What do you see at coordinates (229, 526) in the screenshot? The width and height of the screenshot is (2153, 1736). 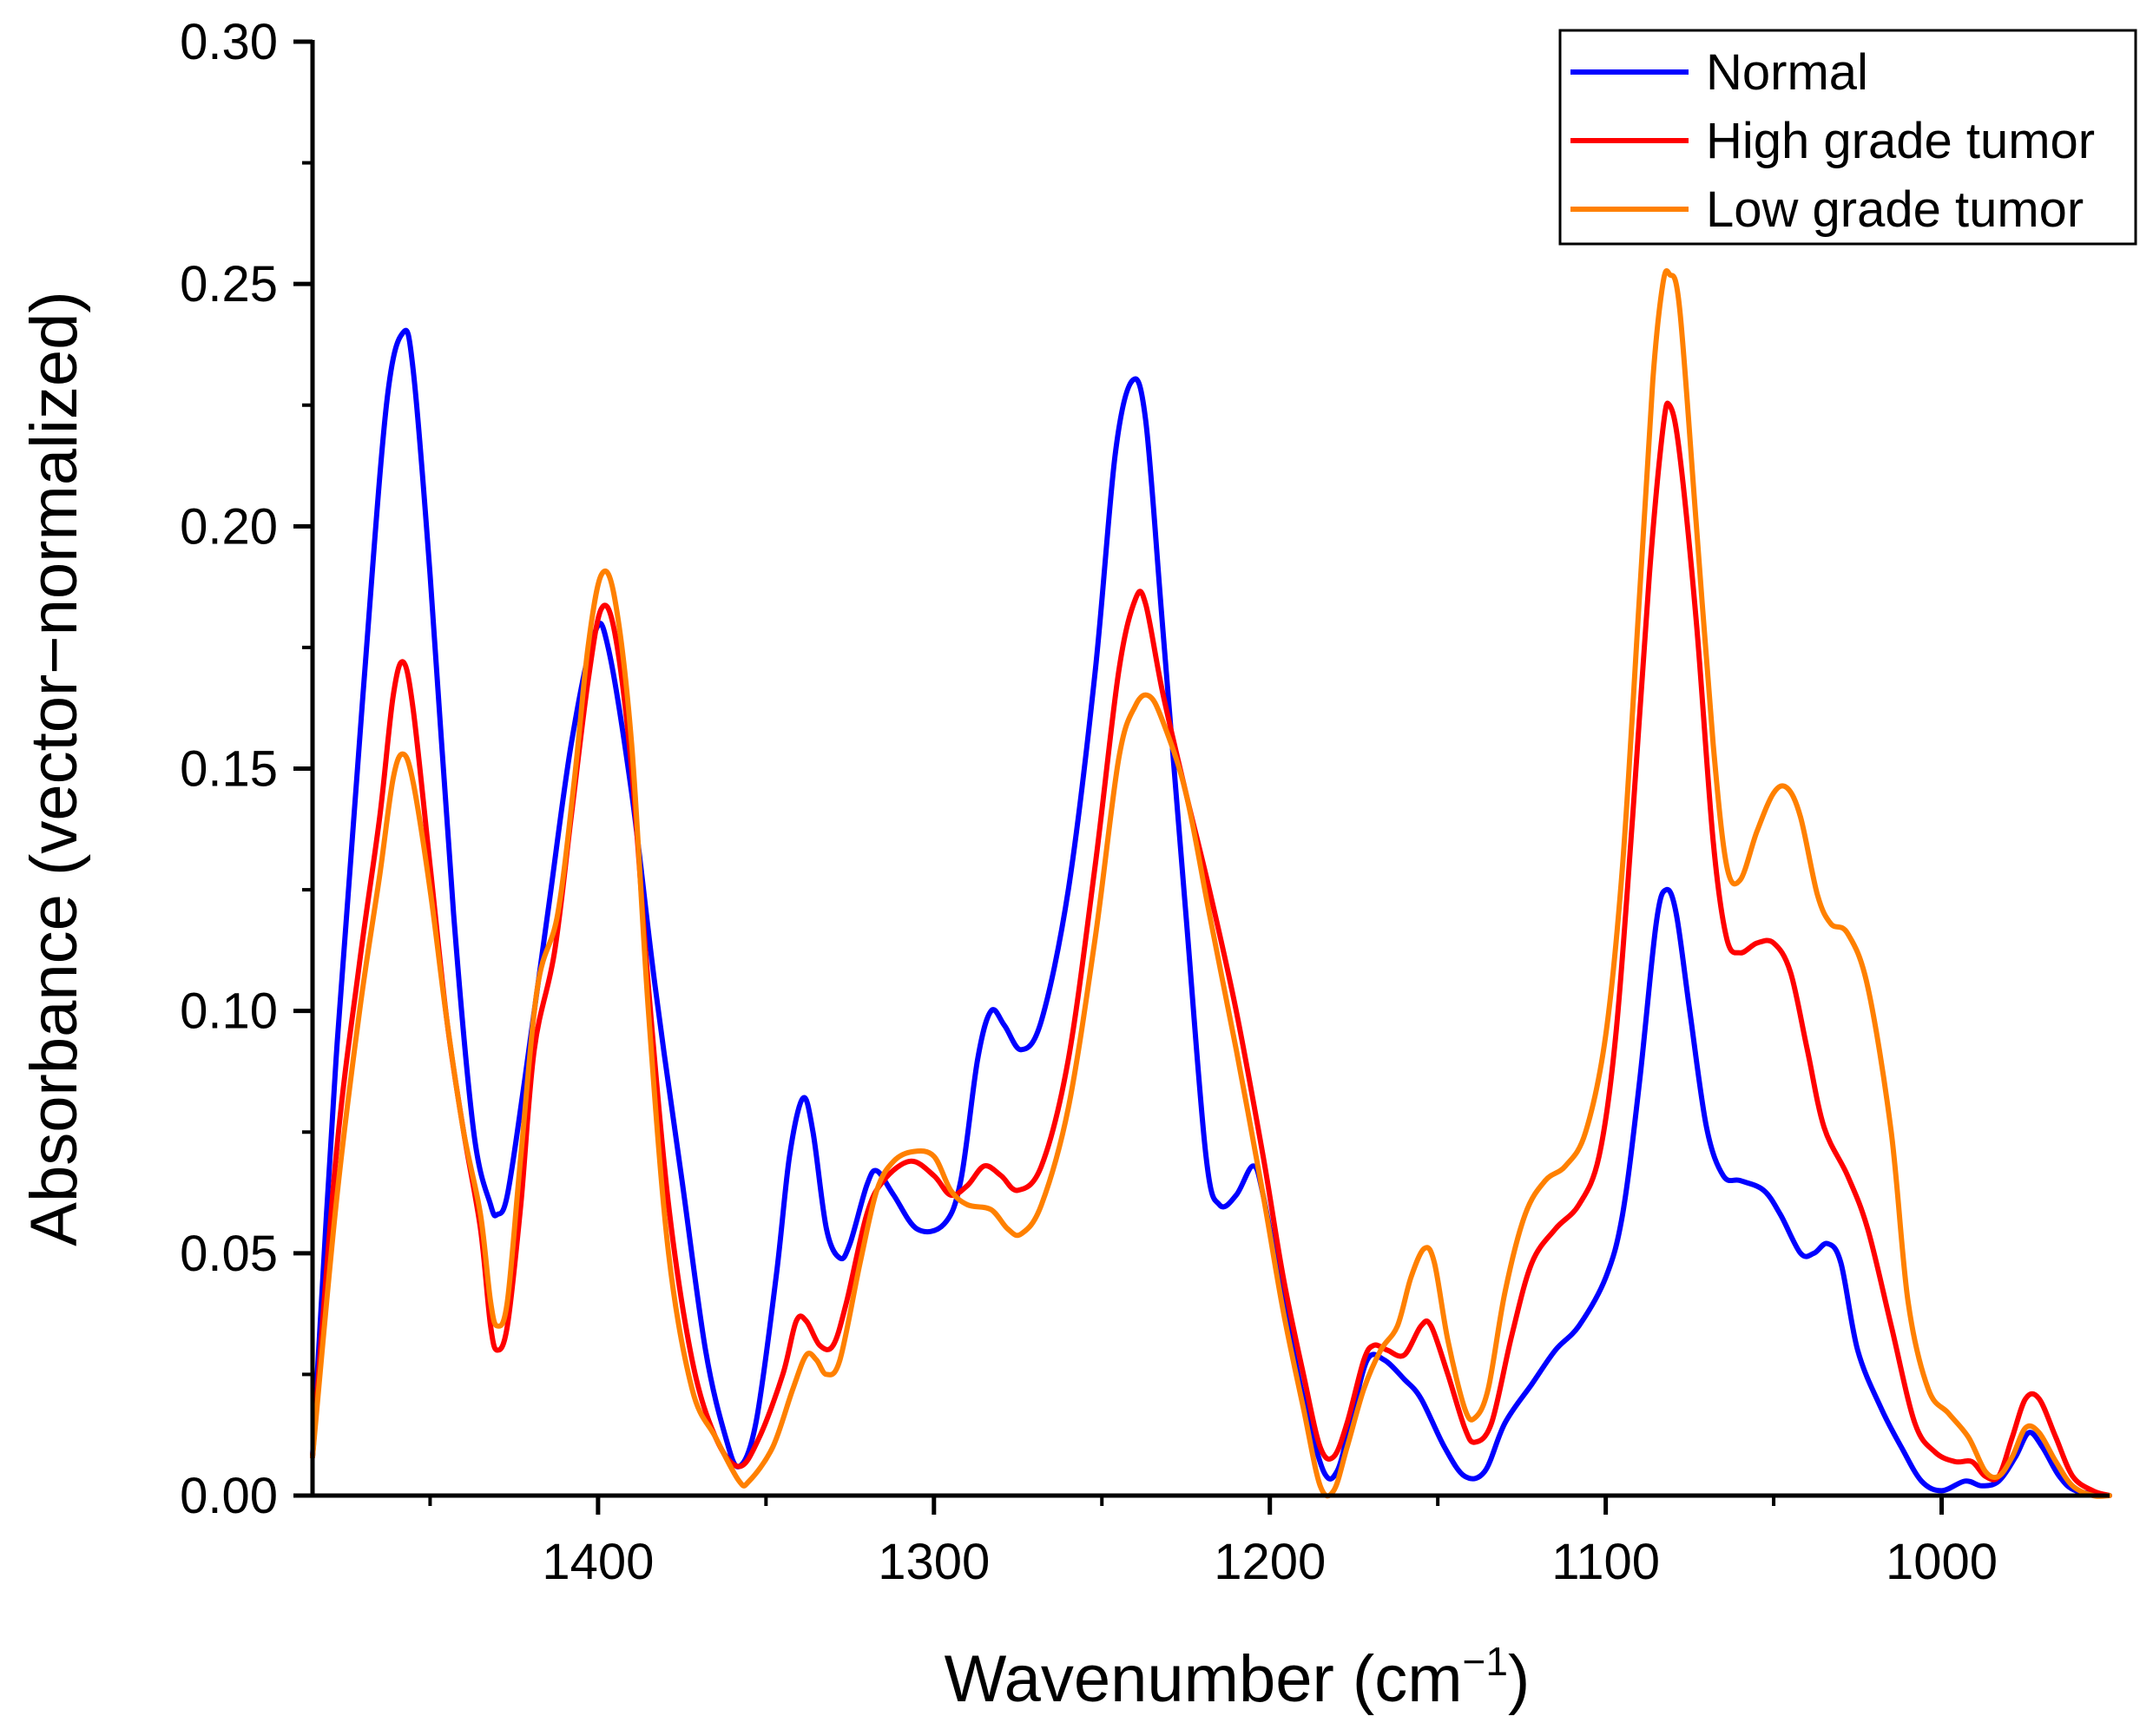 I see `y-tick-label: 0.20` at bounding box center [229, 526].